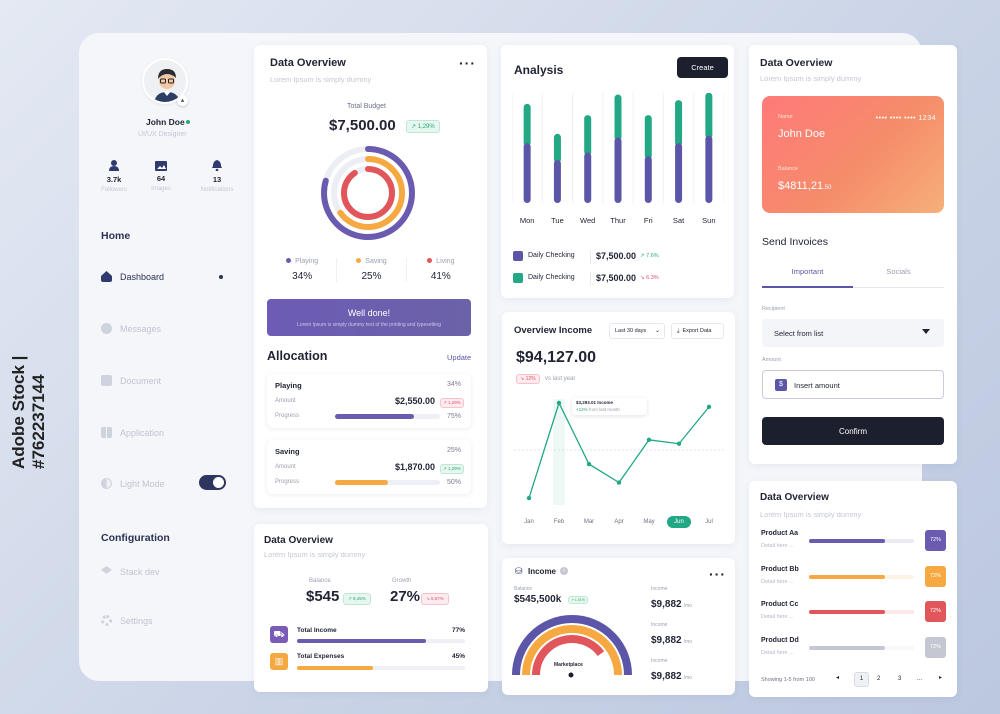 This screenshot has height=714, width=1000. I want to click on gauge-arc-red, so click(572, 655).